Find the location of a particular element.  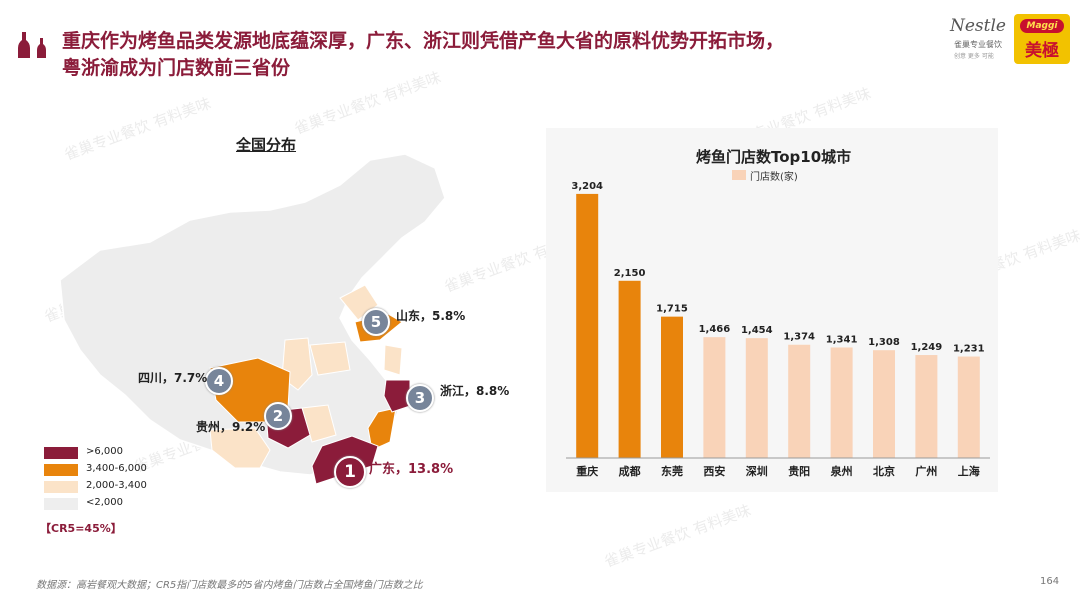

wine-bottles-icon is located at coordinates (32, 45).